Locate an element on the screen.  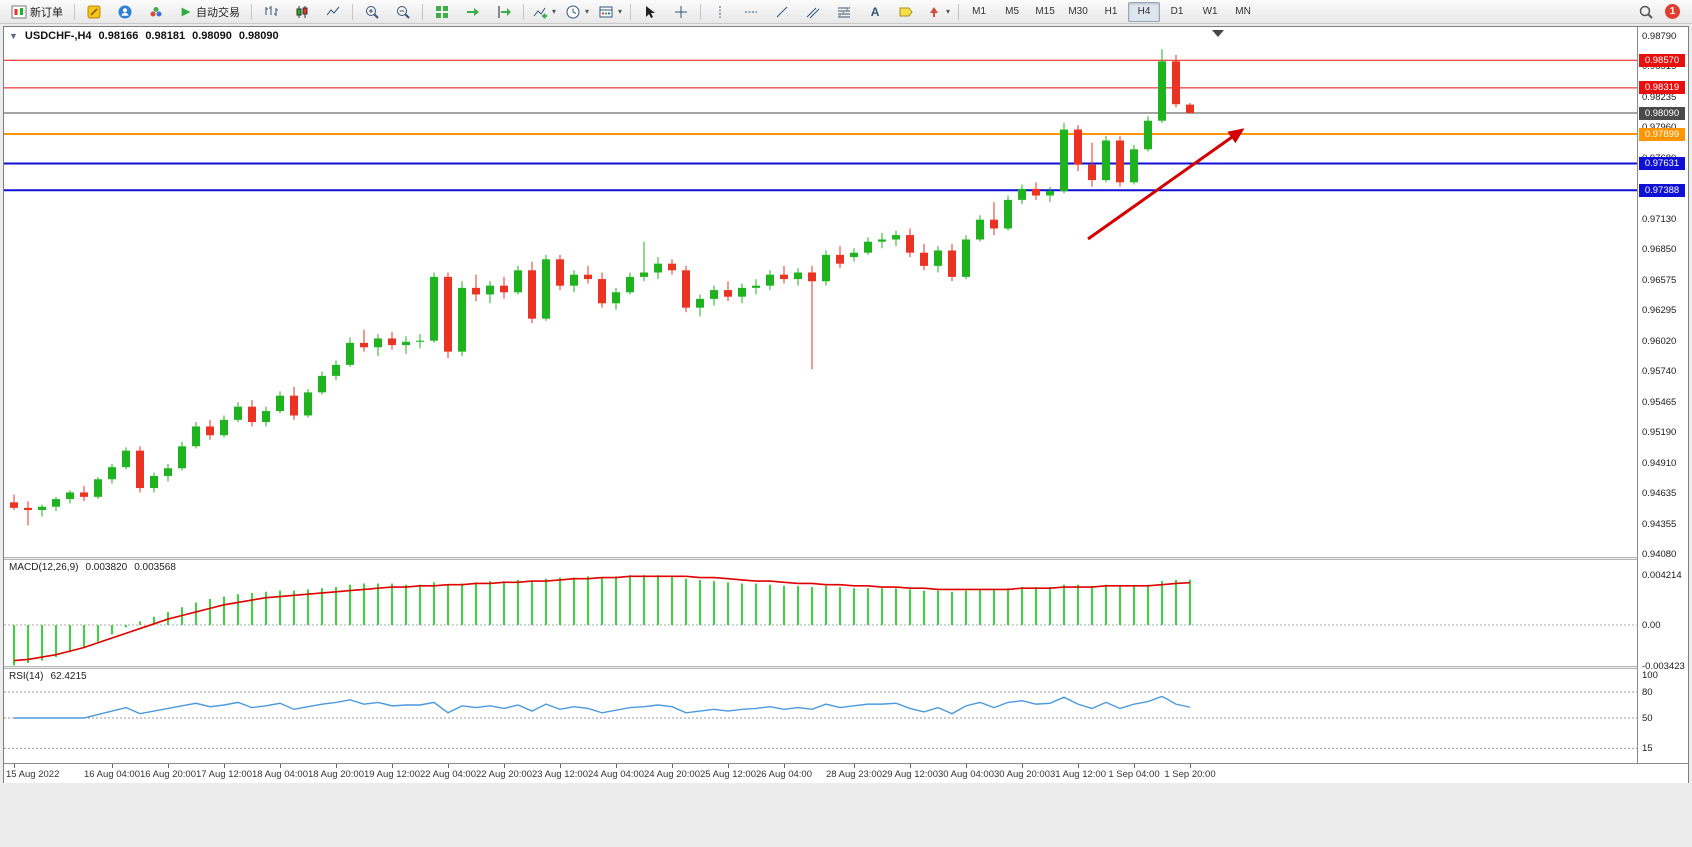
tf-button-w1: W1 is located at coordinates (1210, 11).